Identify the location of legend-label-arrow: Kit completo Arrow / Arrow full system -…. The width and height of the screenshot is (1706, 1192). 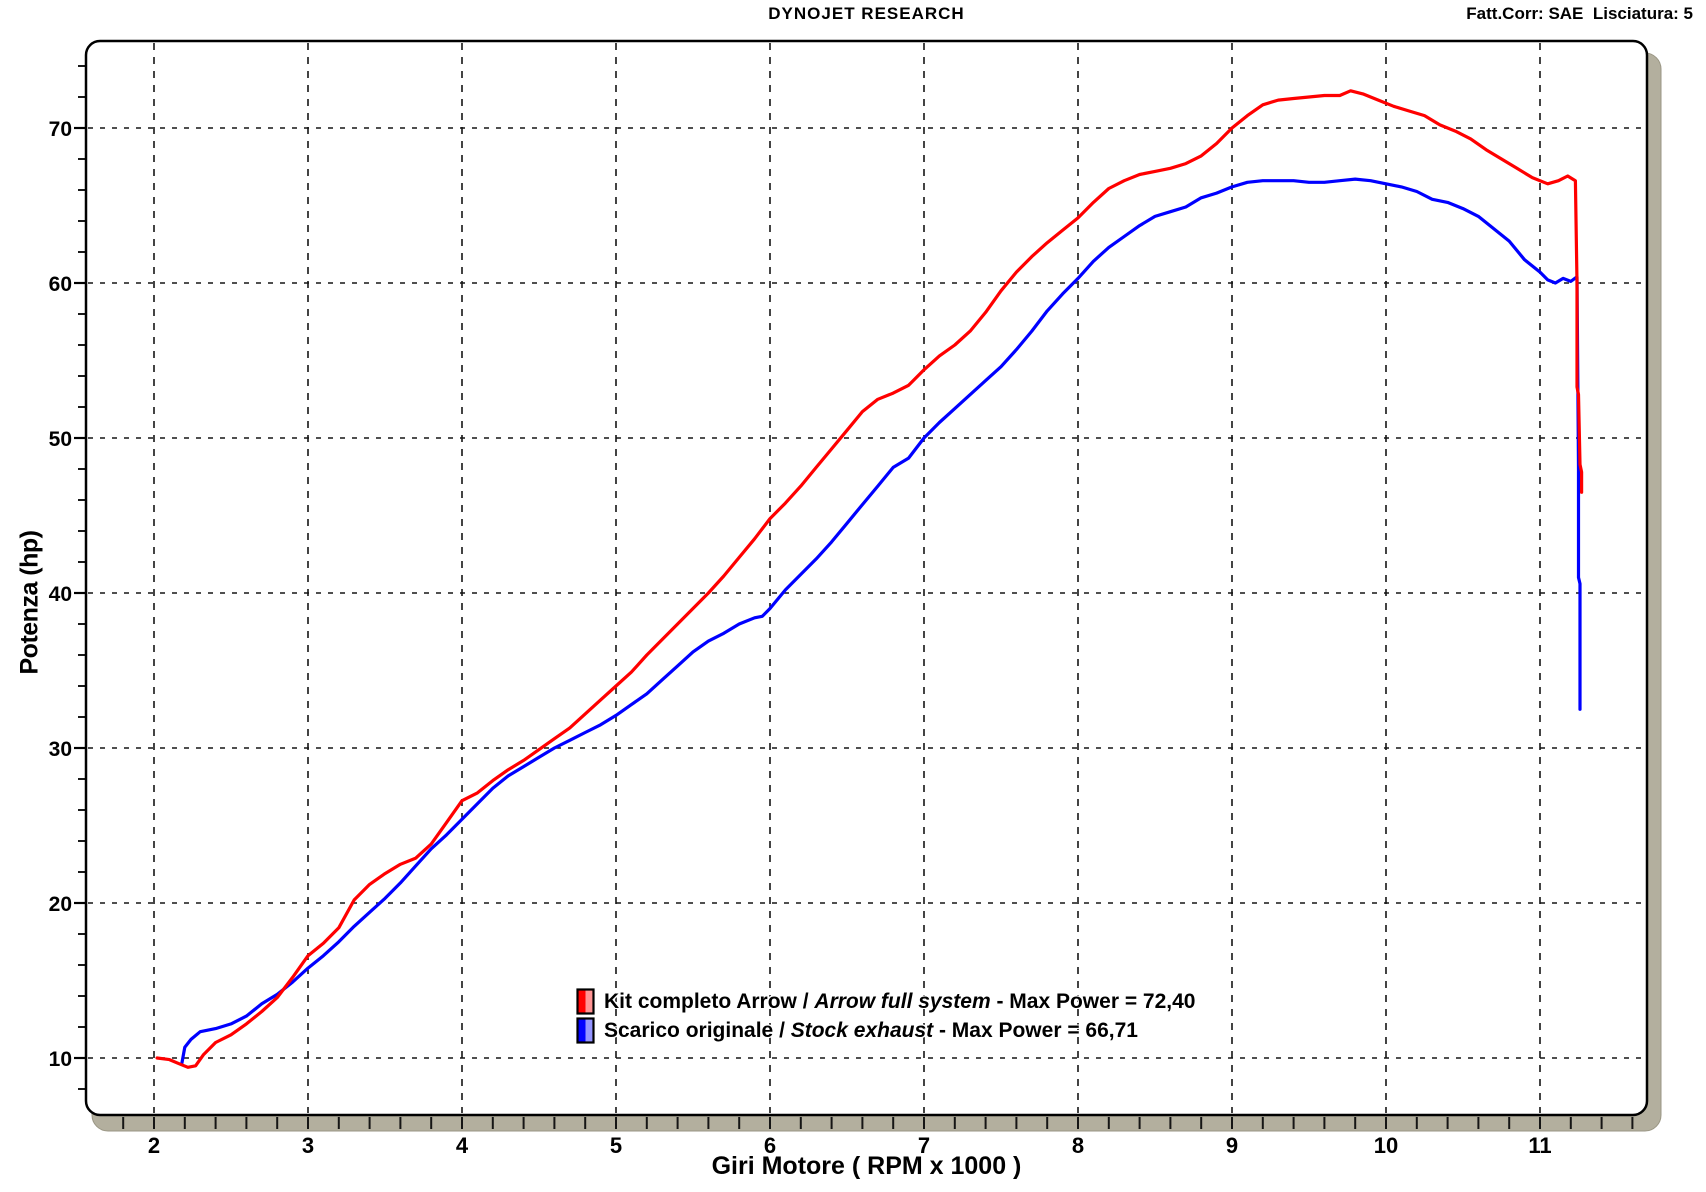
(900, 1001).